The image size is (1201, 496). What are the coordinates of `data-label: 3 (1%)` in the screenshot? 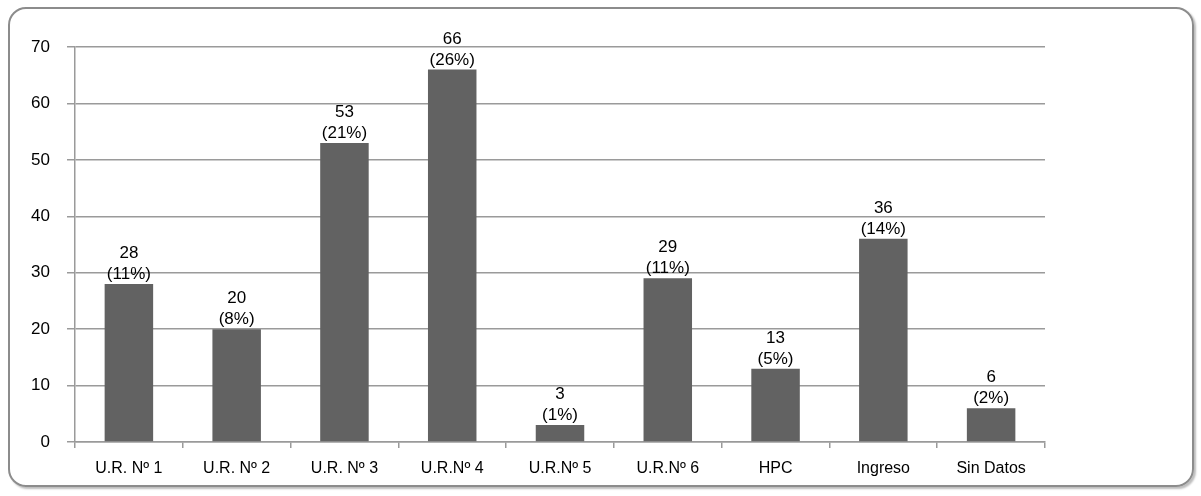 It's located at (560, 404).